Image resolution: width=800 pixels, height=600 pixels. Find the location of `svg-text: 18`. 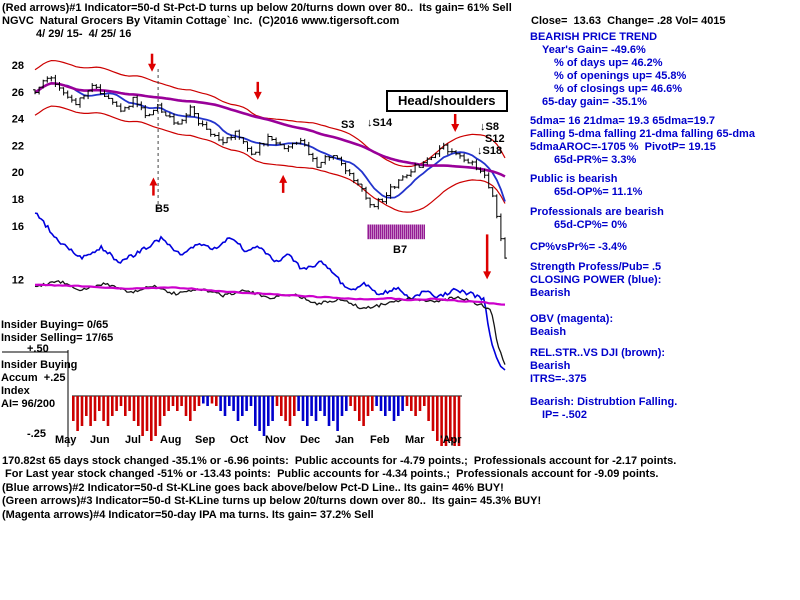

svg-text: 18 is located at coordinates (18, 200).